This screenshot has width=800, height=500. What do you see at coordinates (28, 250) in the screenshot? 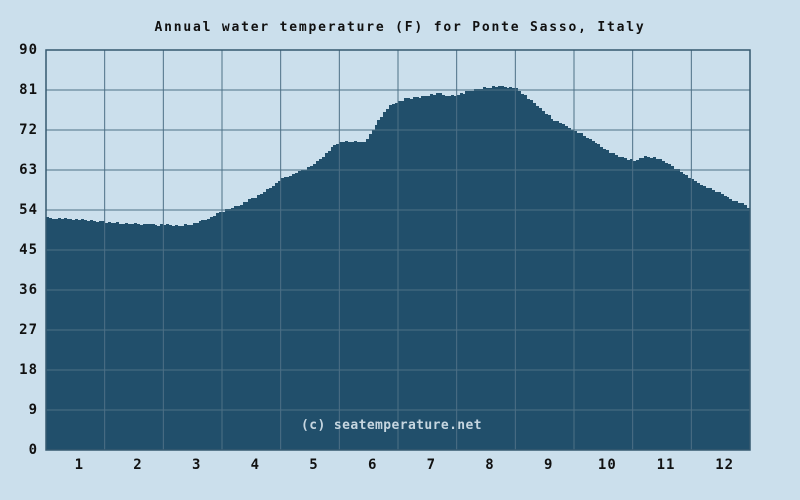
I see `y-axis-tick-label: 45` at bounding box center [28, 250].